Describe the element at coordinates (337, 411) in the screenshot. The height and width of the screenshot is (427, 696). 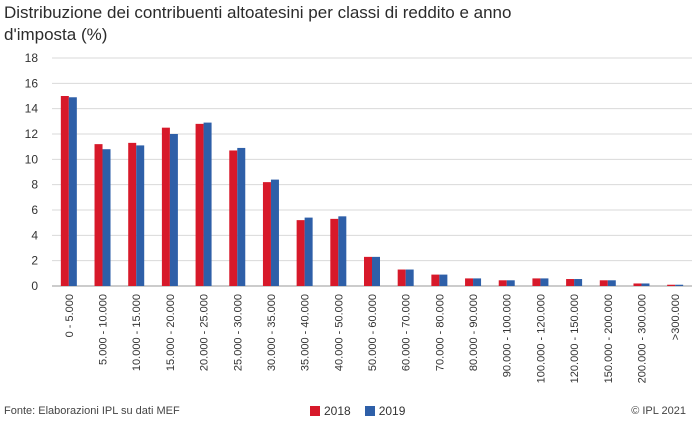
I see `legend-label-2018: 2018` at that location.